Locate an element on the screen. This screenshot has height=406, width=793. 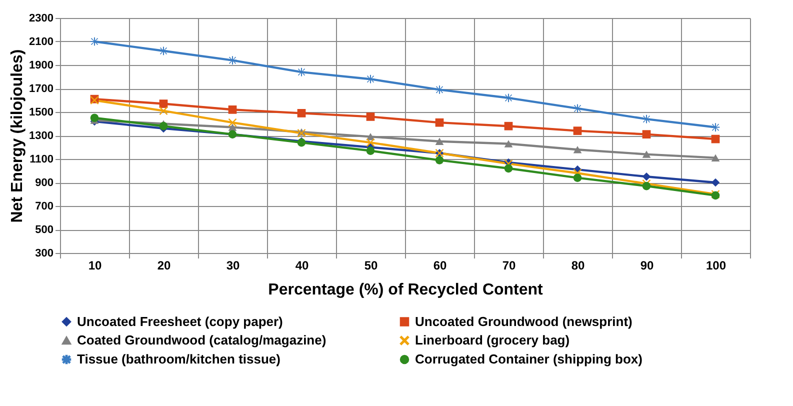
y-tick-label: 1700 is located at coordinates (41, 89).